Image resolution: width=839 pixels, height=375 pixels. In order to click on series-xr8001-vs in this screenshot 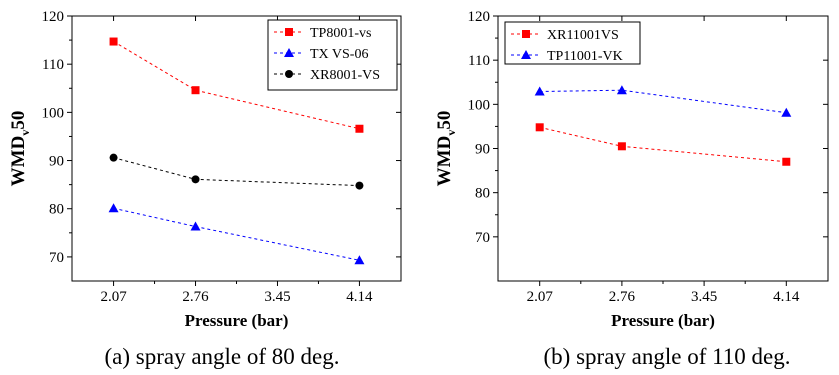, I will do `click(236, 171)`.